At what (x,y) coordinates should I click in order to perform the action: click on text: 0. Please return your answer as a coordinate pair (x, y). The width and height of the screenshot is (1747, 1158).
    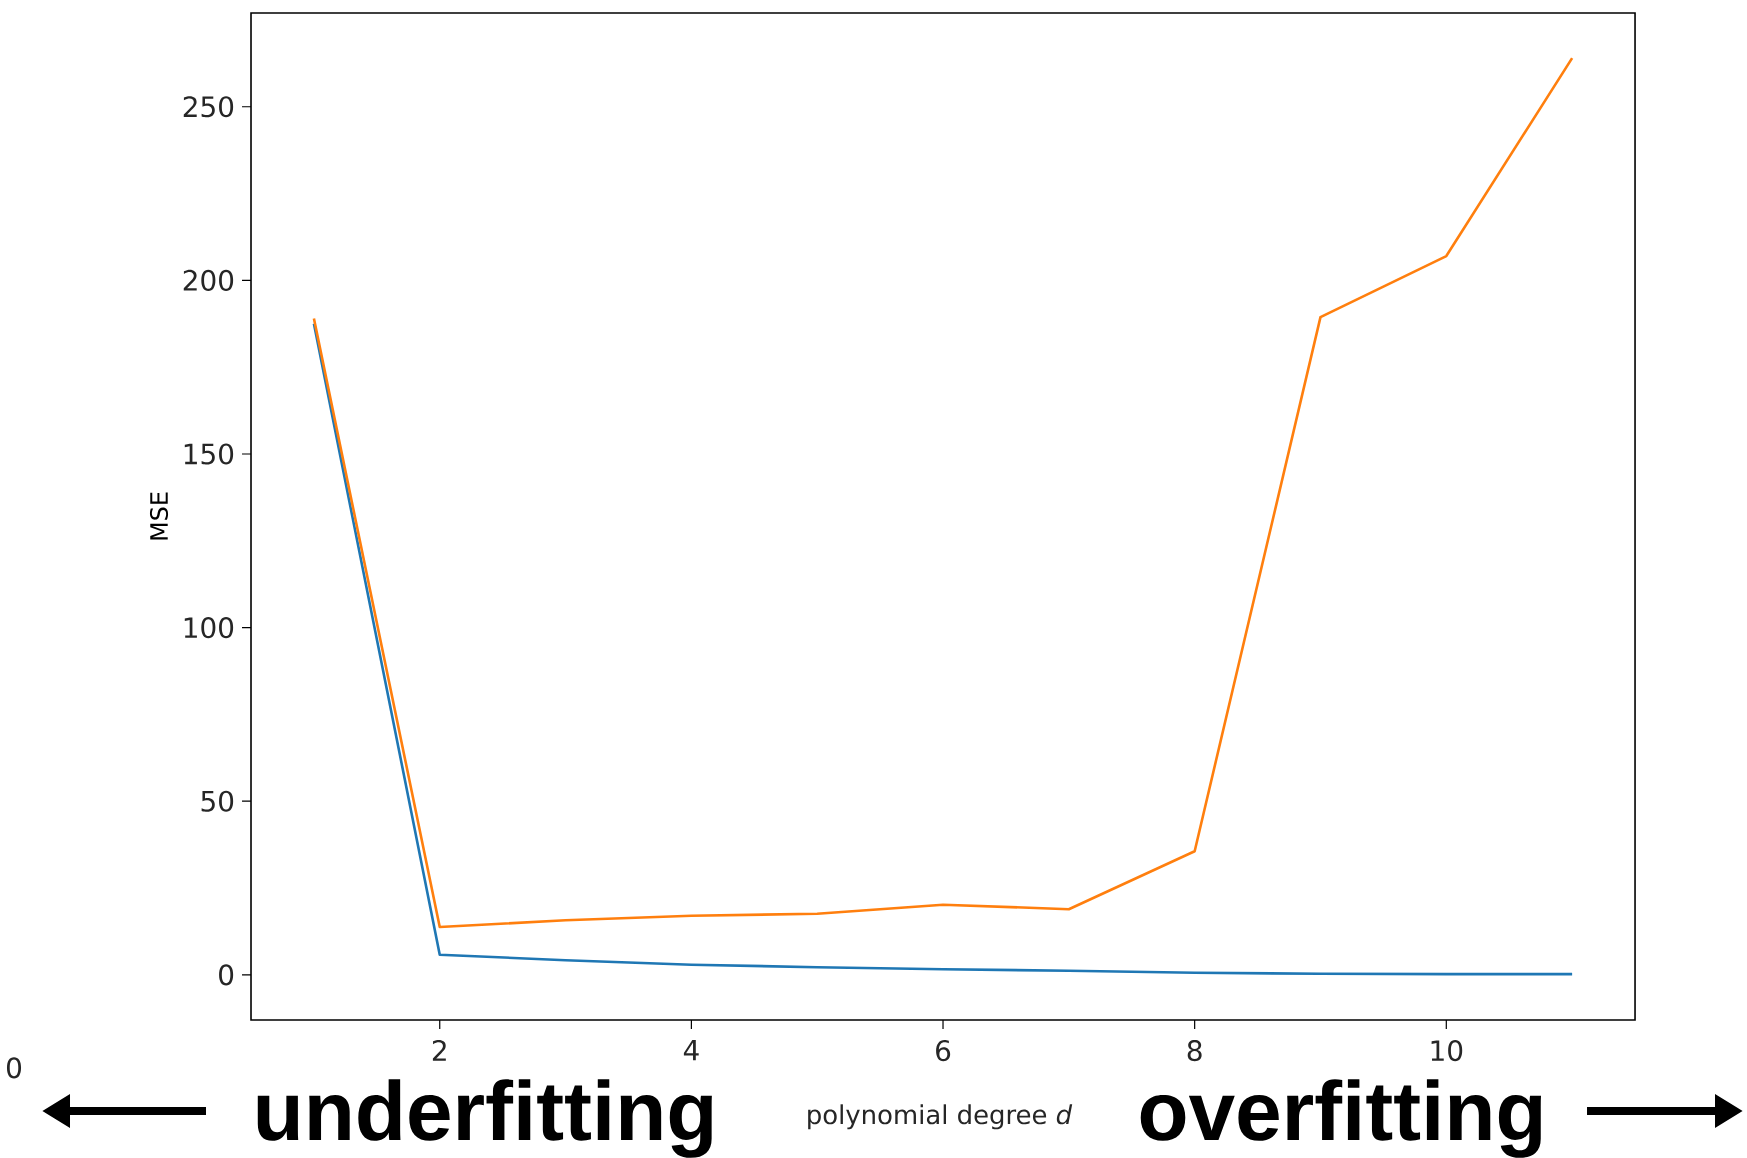
    Looking at the image, I should click on (14, 1068).